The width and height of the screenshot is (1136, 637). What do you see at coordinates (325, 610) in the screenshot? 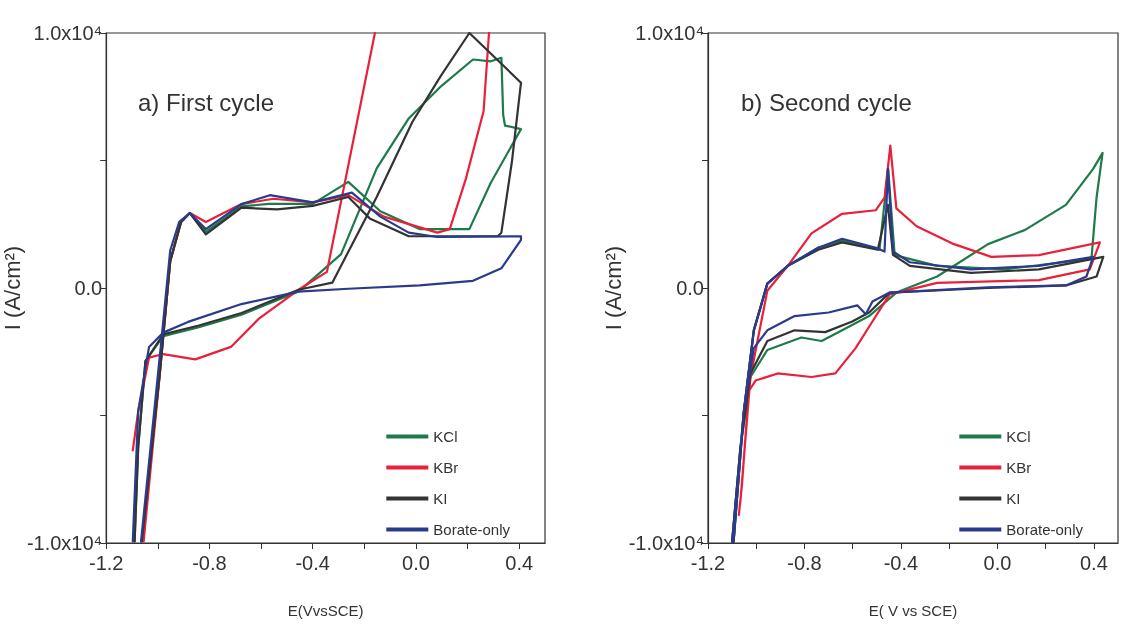
I see `x-axis-title: E(VvsSCE)` at bounding box center [325, 610].